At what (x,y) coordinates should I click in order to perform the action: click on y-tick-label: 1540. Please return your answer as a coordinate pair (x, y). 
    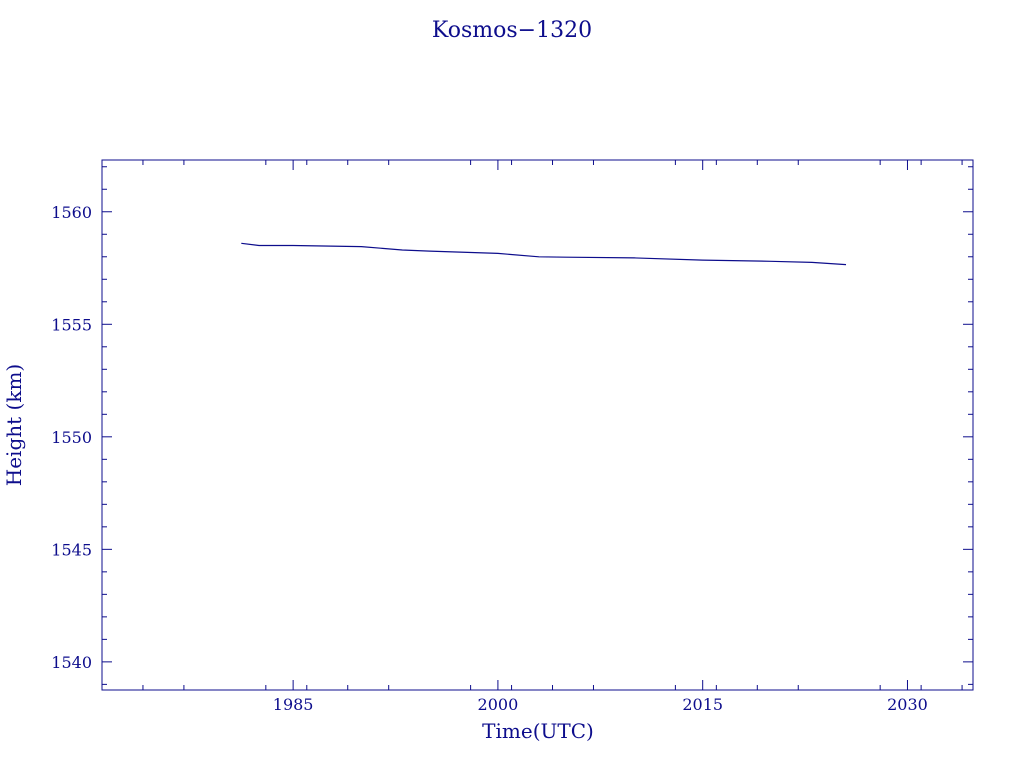
    Looking at the image, I should click on (71, 662).